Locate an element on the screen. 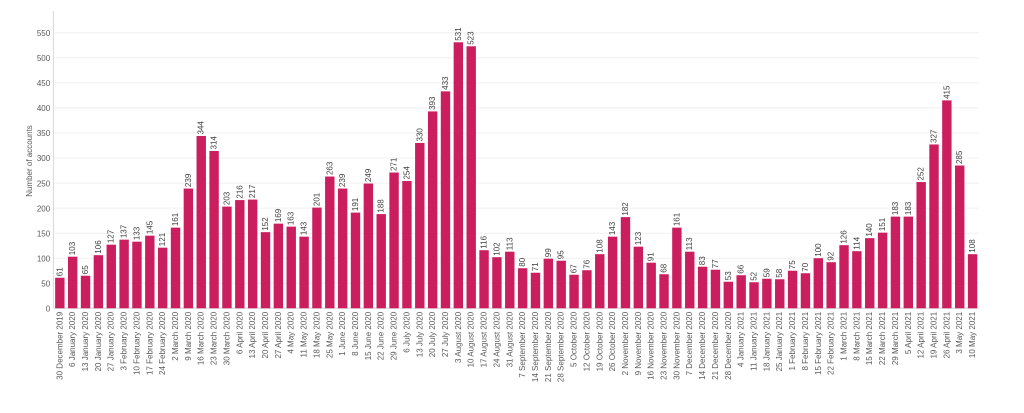 This screenshot has width=1024, height=413. svg-text: 5 April 2021 is located at coordinates (908, 332).